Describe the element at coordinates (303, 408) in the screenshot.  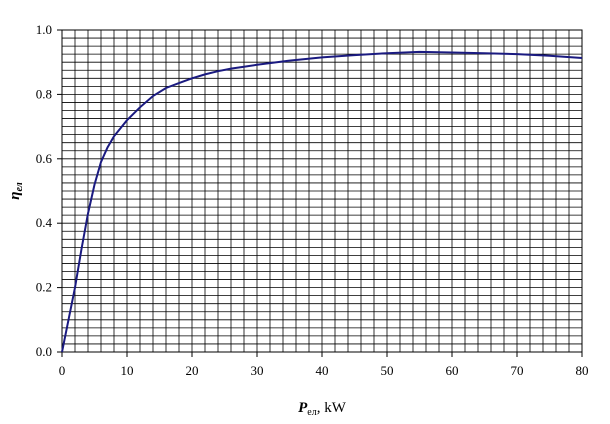
I see `x-axis-symbol: P` at that location.